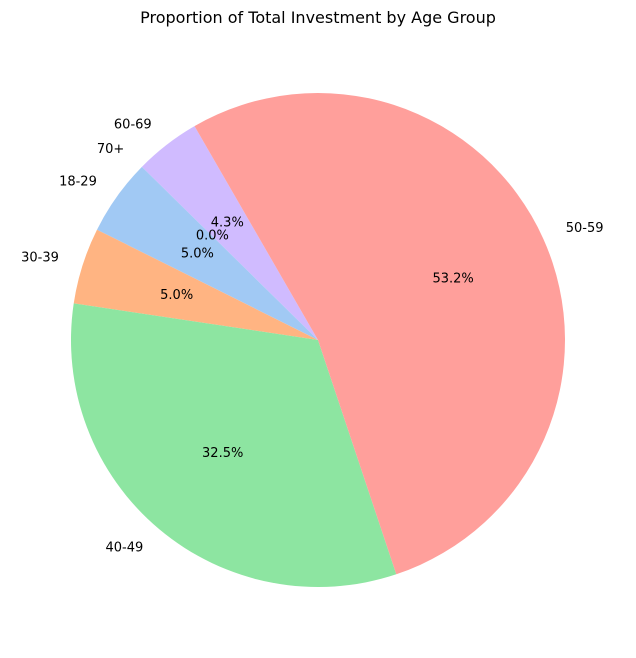  I want to click on slice-pct-60-69: 4.3%, so click(227, 222).